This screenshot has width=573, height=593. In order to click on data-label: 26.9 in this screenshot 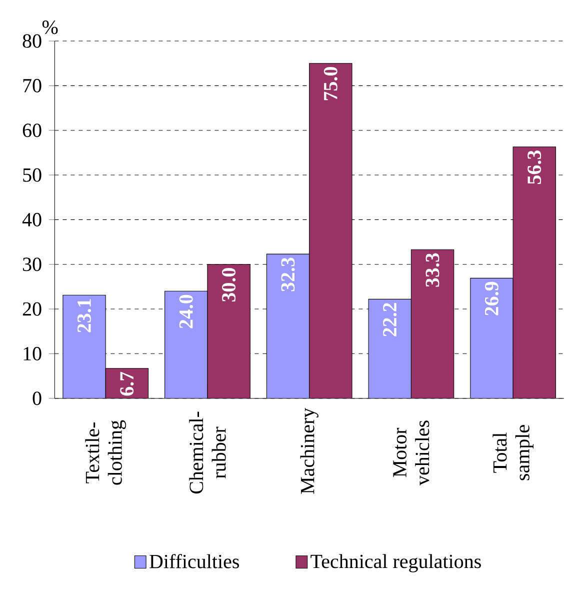, I will do `click(491, 299)`.